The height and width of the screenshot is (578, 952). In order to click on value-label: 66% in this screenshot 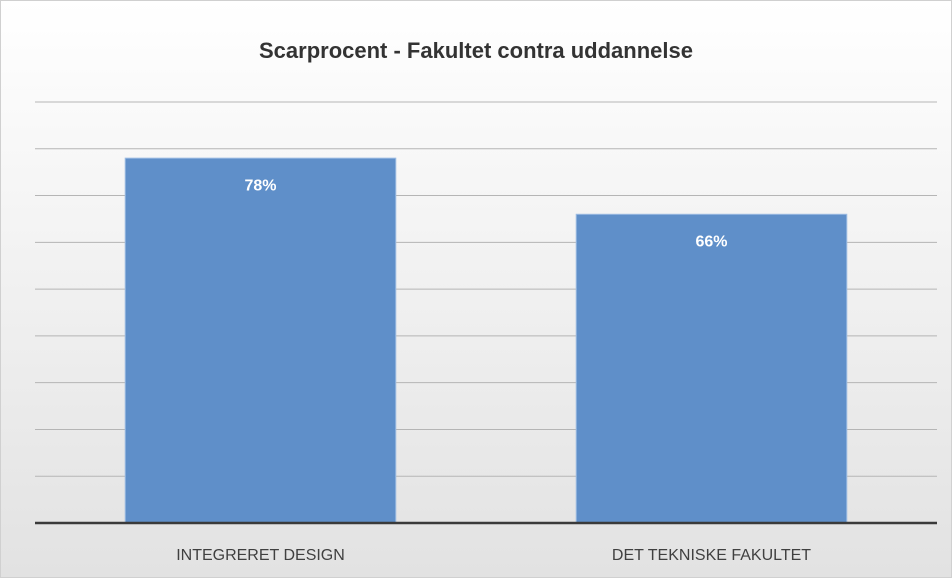, I will do `click(711, 241)`.